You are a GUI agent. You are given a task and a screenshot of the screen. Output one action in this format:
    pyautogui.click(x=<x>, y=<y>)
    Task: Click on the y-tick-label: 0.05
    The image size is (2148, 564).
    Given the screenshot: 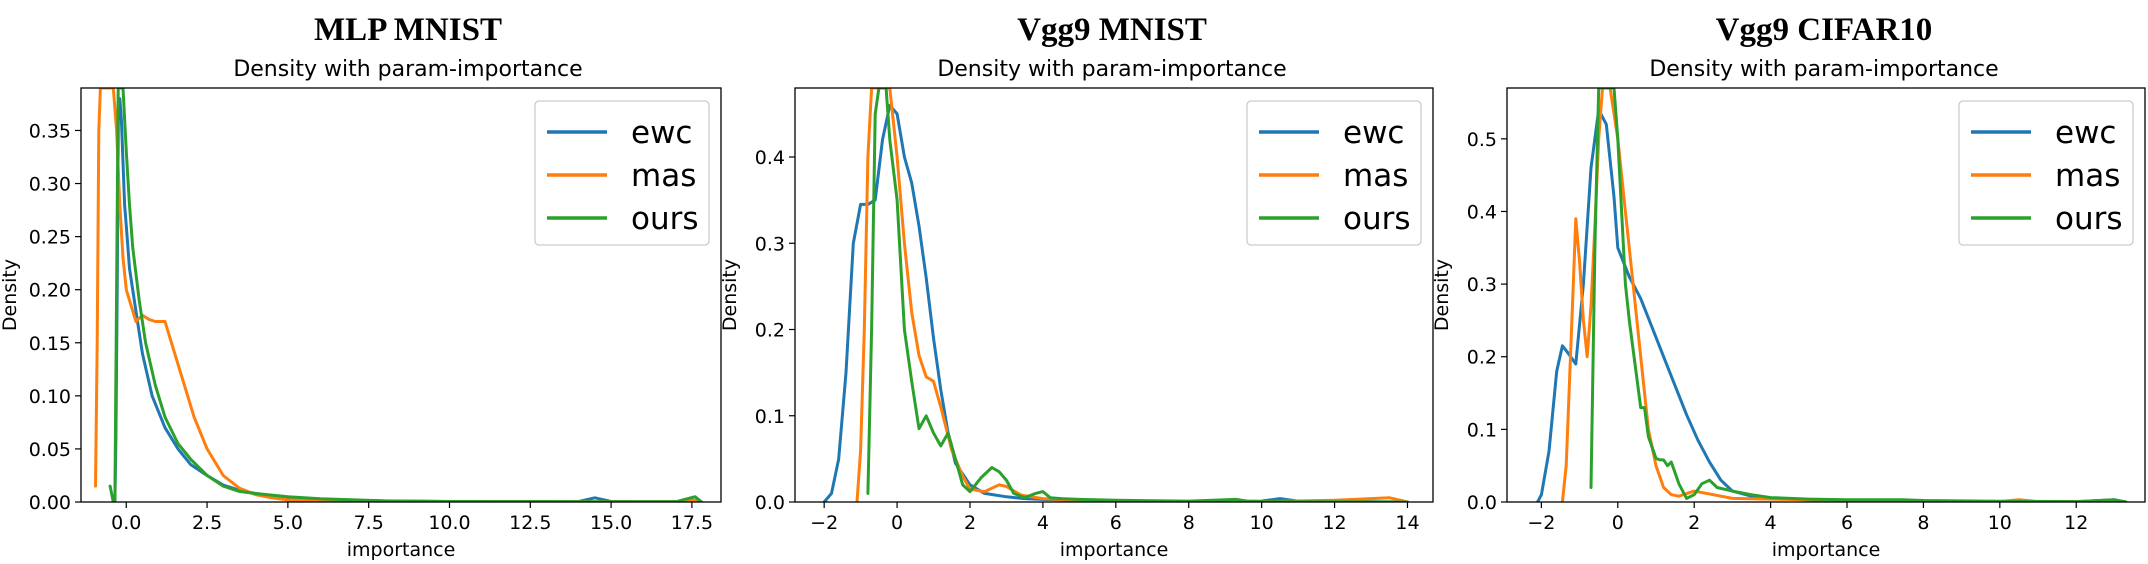 What is the action you would take?
    pyautogui.click(x=50, y=450)
    